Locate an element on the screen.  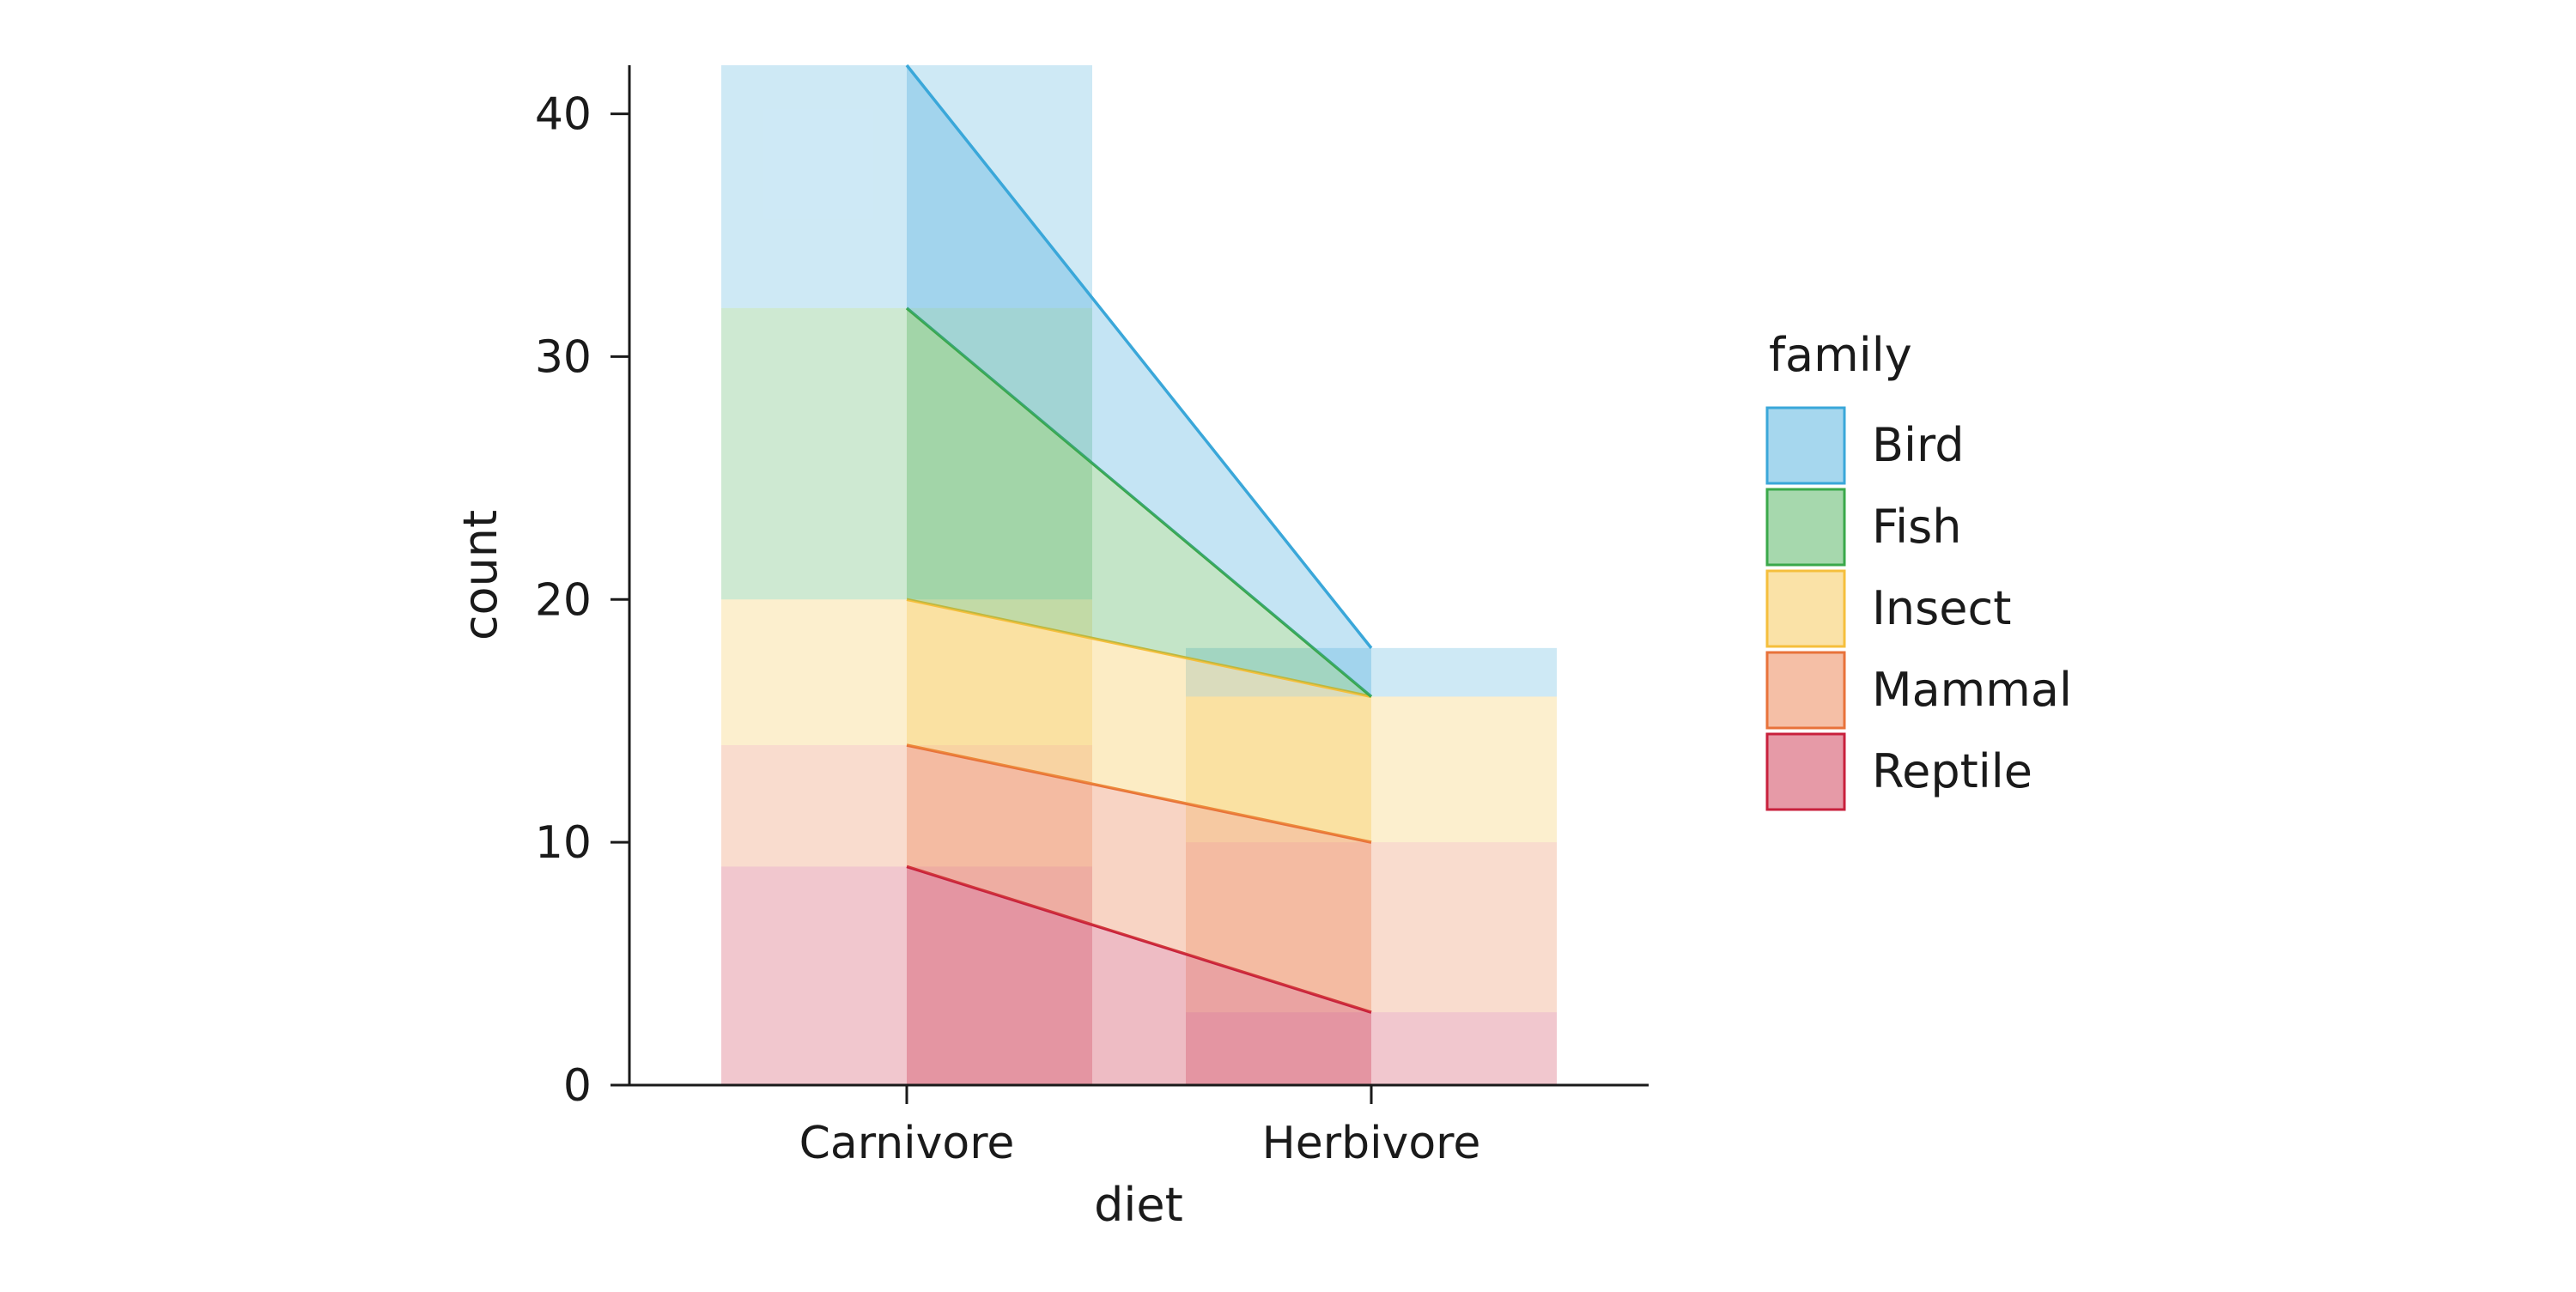
y-tick-label-30: 30 is located at coordinates (563, 357).